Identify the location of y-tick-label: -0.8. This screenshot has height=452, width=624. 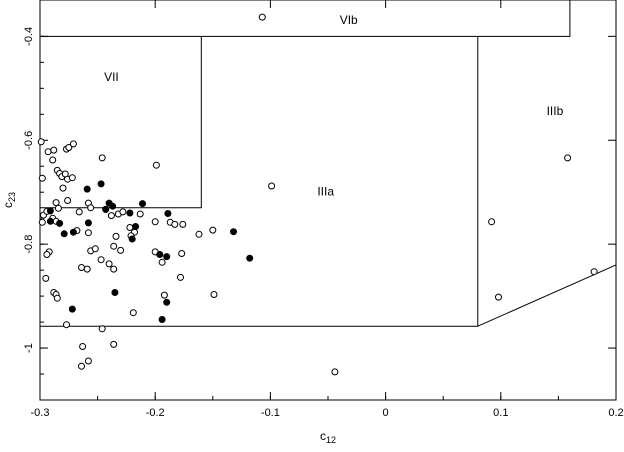
(29, 244).